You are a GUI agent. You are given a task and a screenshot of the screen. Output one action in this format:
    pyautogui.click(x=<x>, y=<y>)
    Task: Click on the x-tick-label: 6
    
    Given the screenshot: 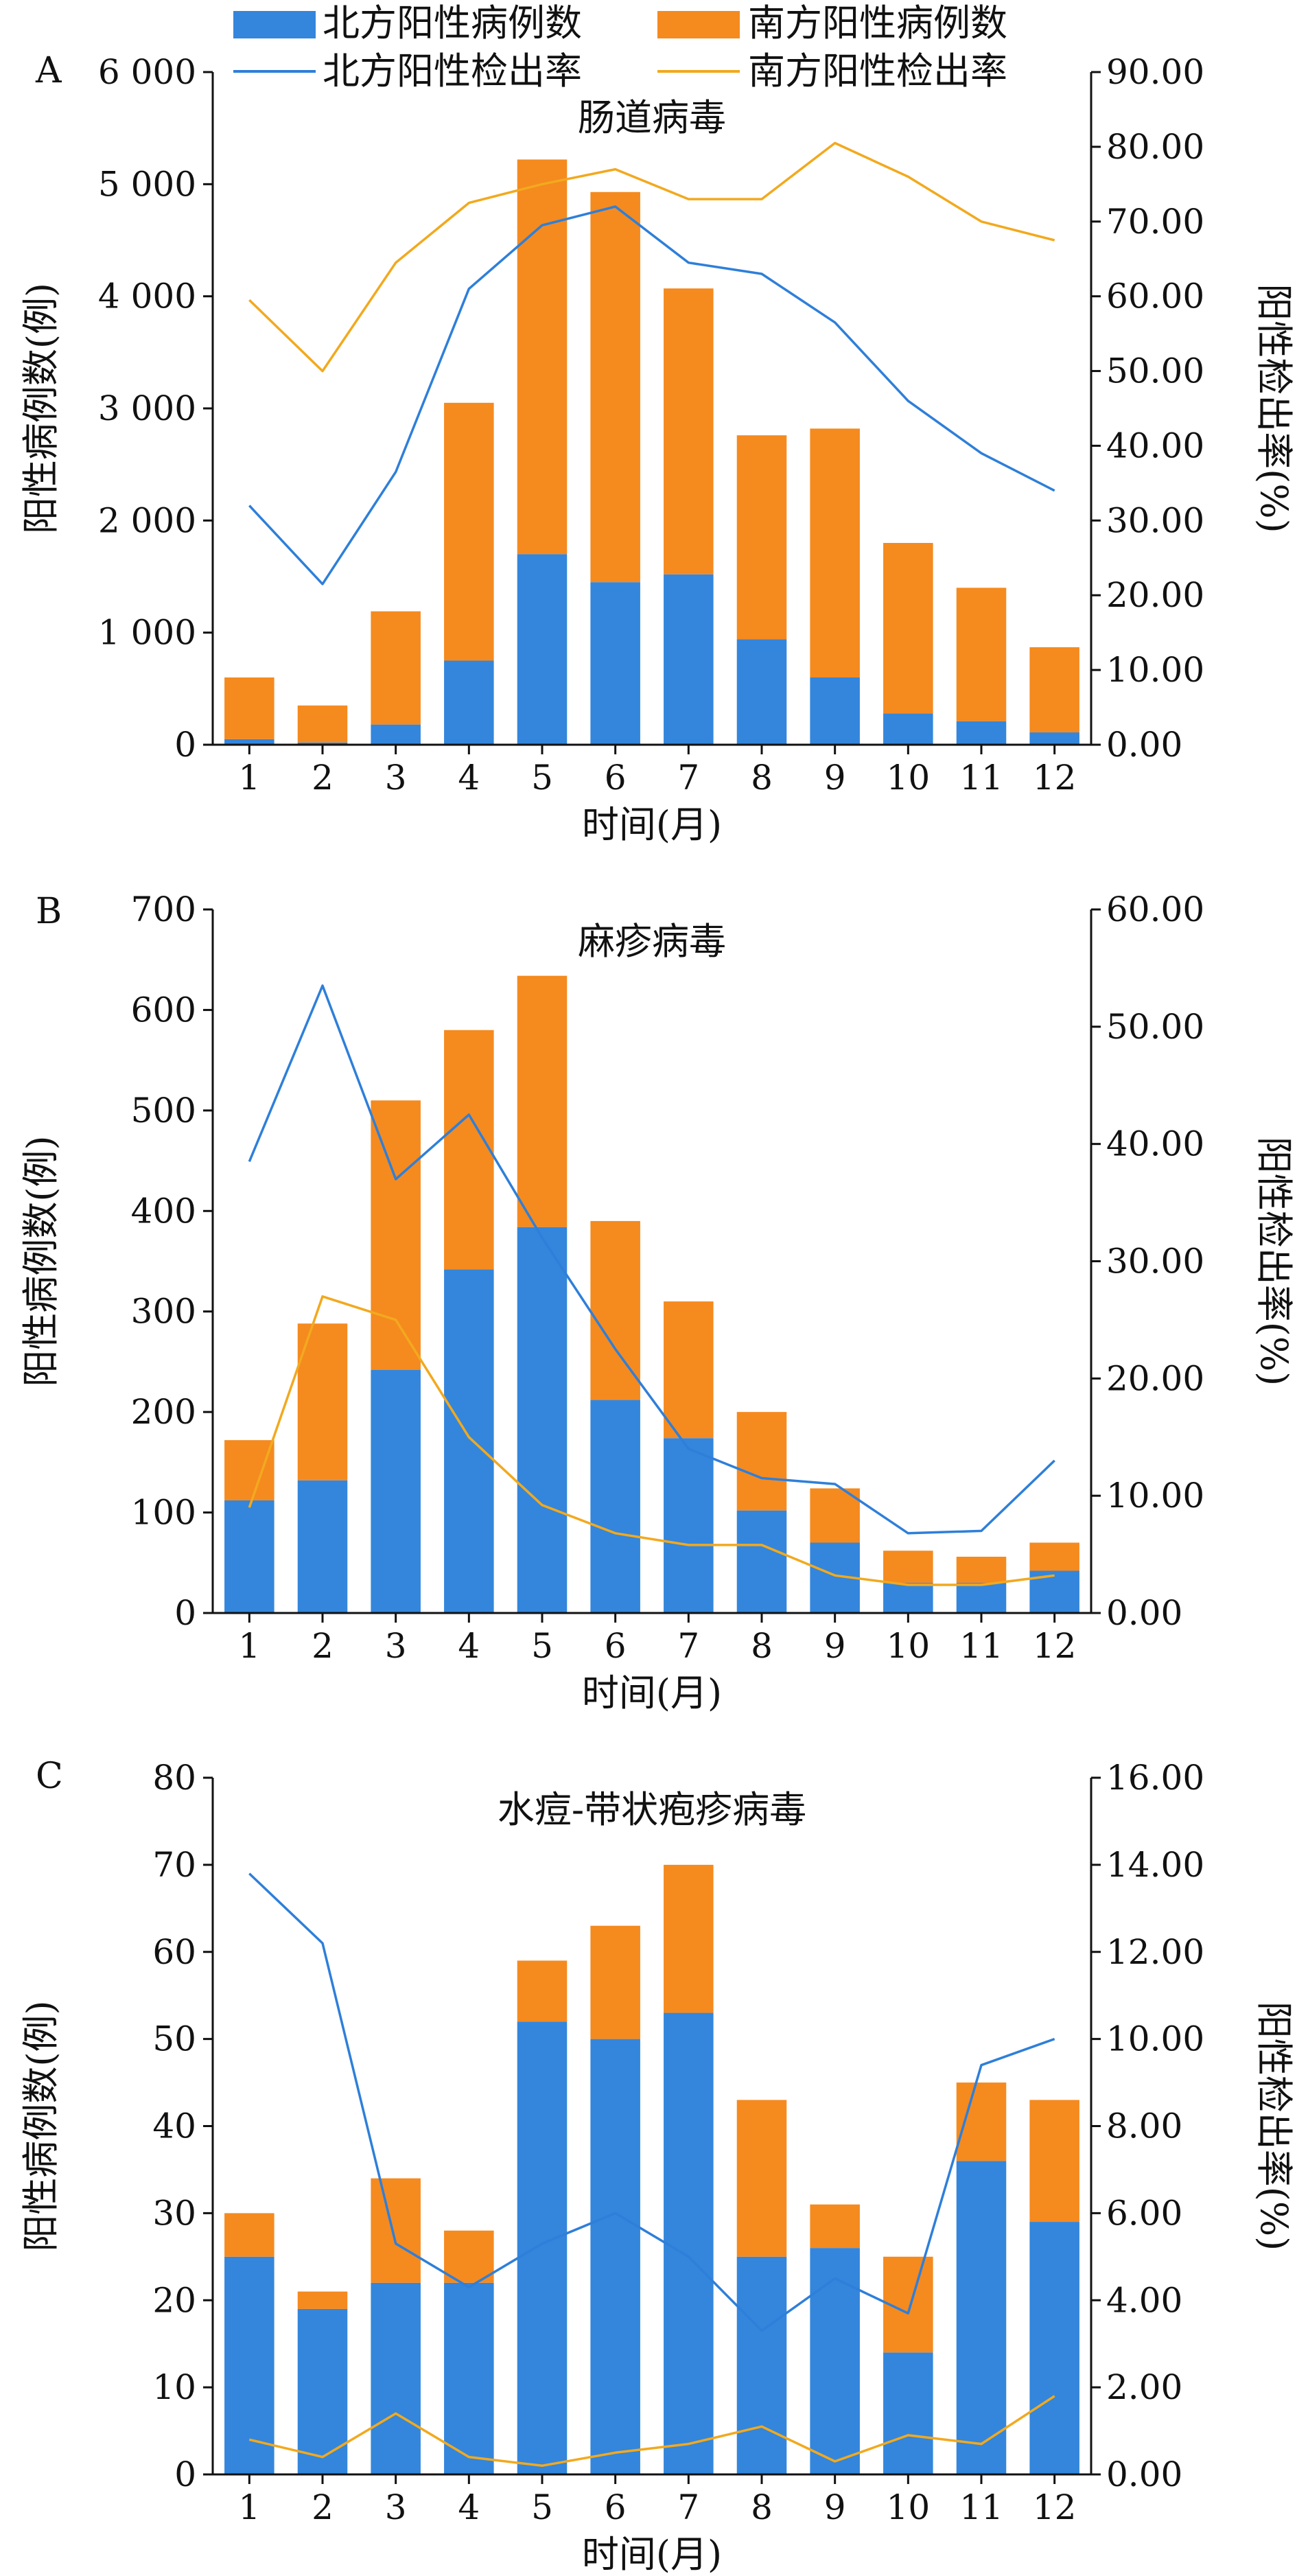 What is the action you would take?
    pyautogui.click(x=616, y=778)
    